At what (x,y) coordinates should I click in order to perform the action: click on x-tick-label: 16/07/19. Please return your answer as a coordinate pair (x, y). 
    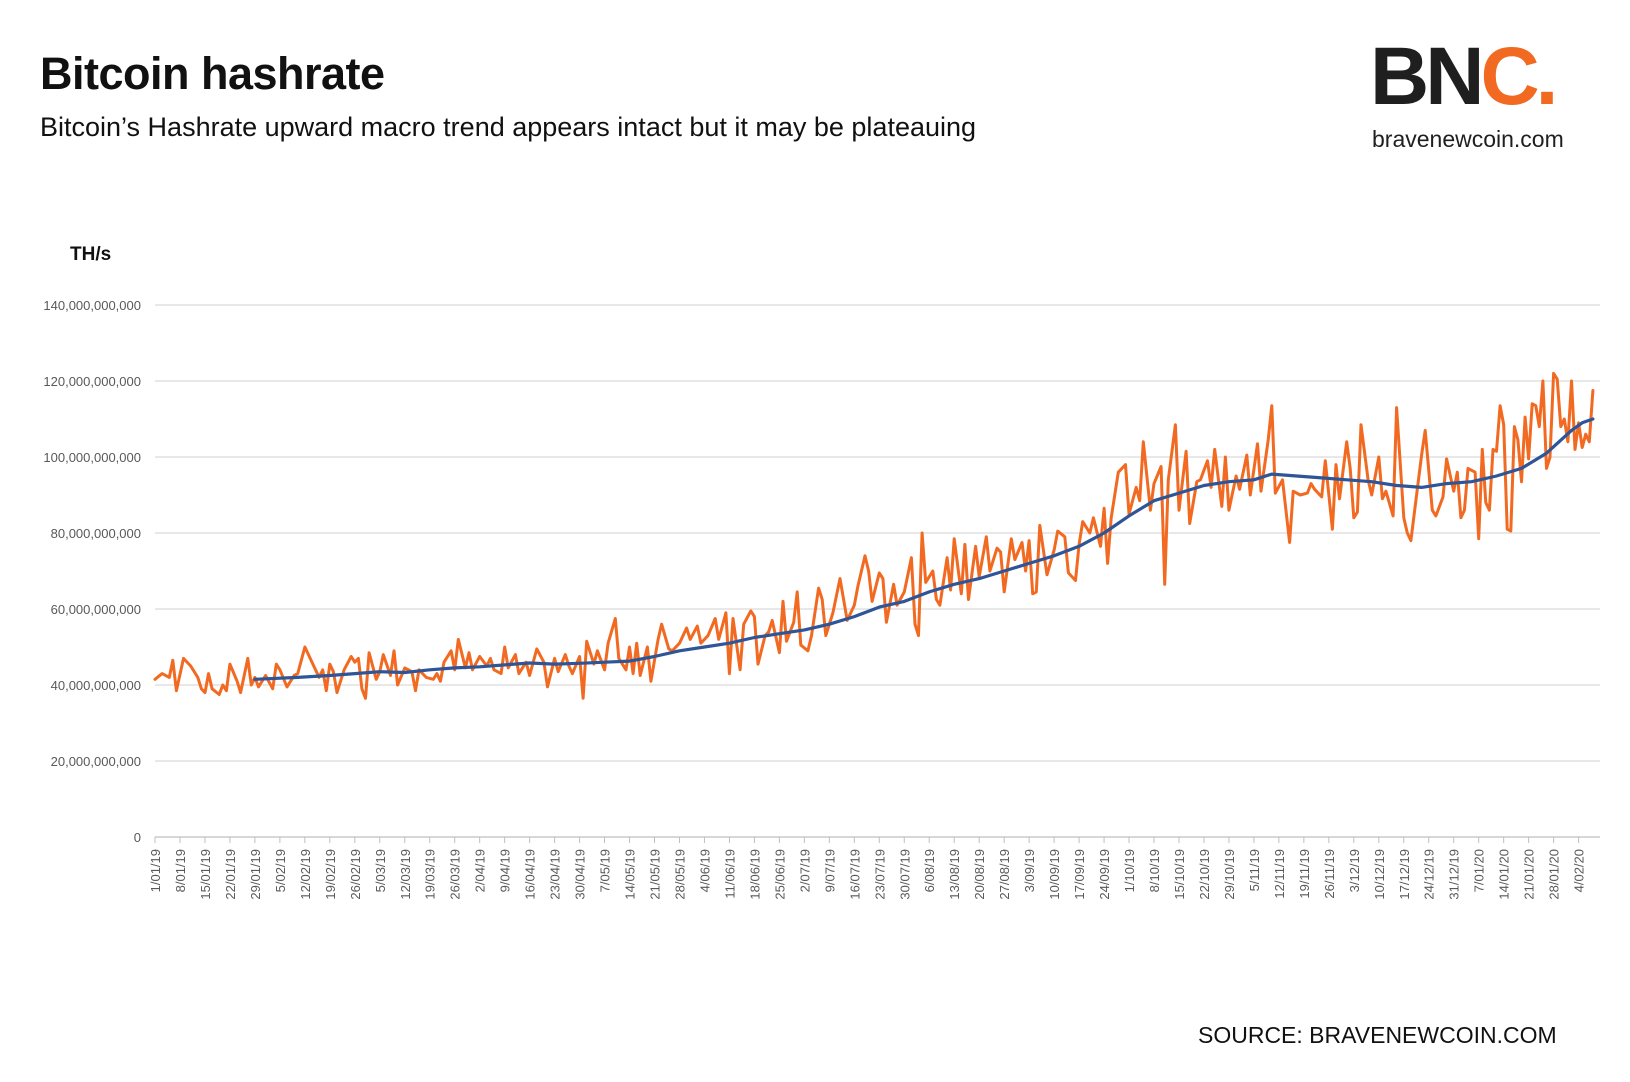
    Looking at the image, I should click on (854, 874).